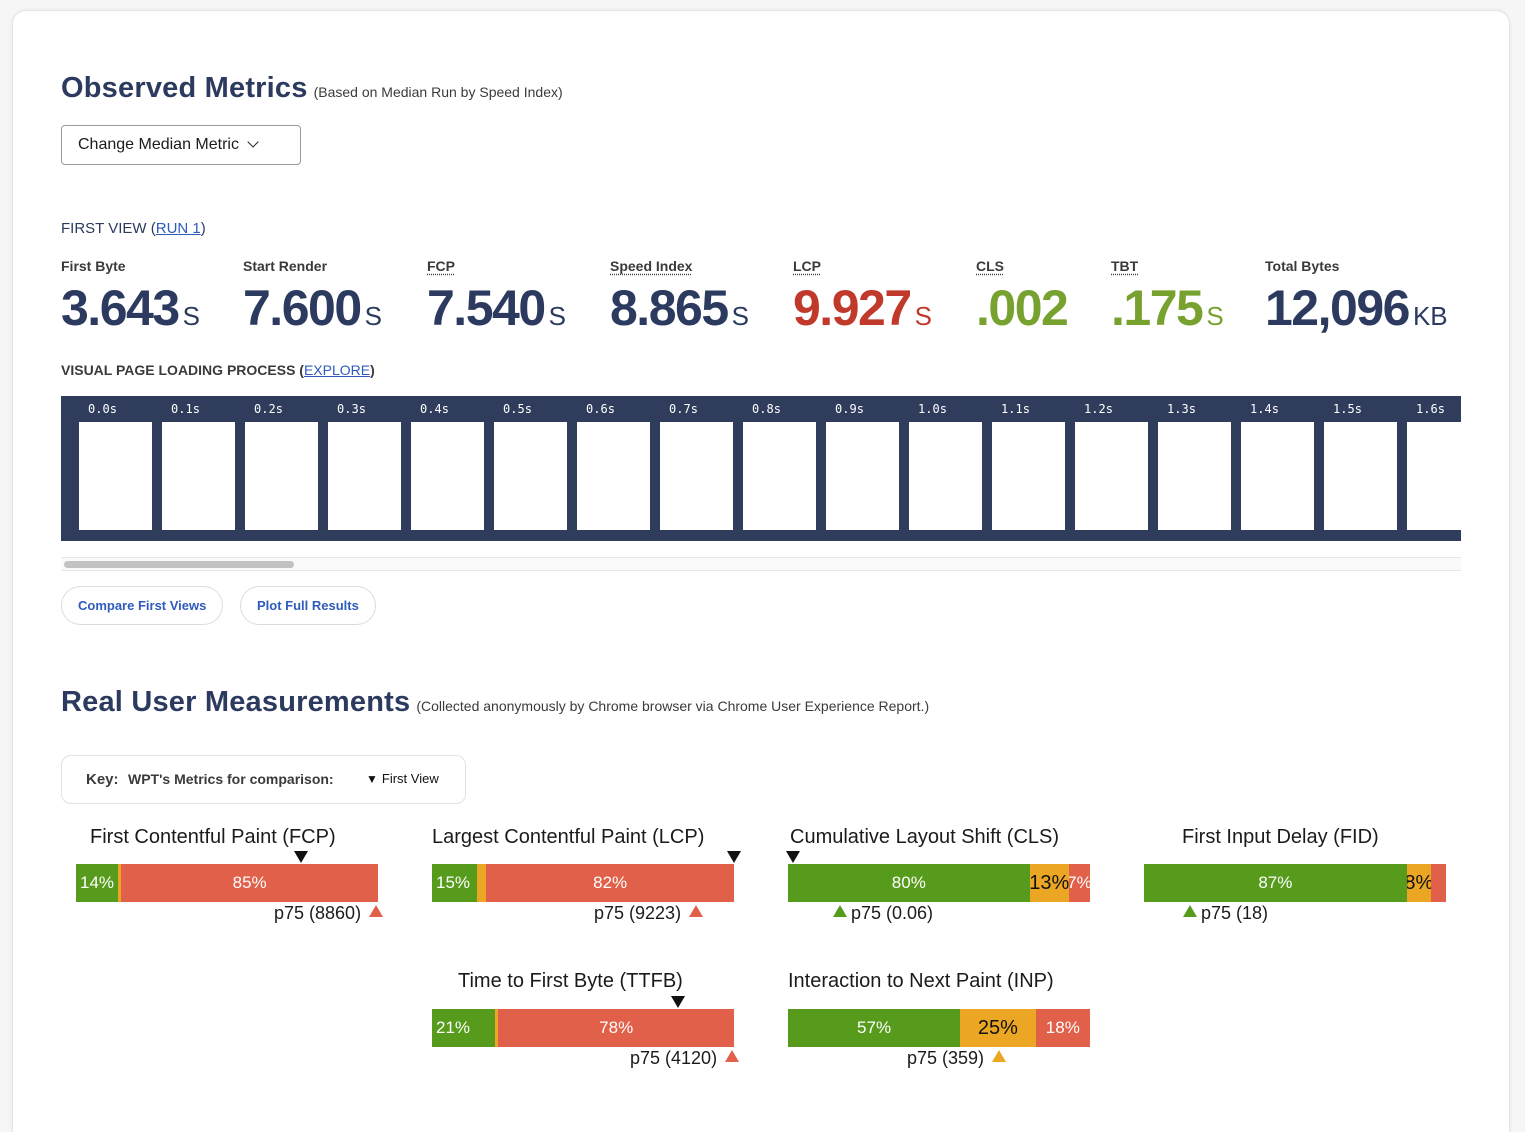 This screenshot has width=1525, height=1132. Describe the element at coordinates (1264, 409) in the screenshot. I see `frame-time-label: 1.4s` at that location.